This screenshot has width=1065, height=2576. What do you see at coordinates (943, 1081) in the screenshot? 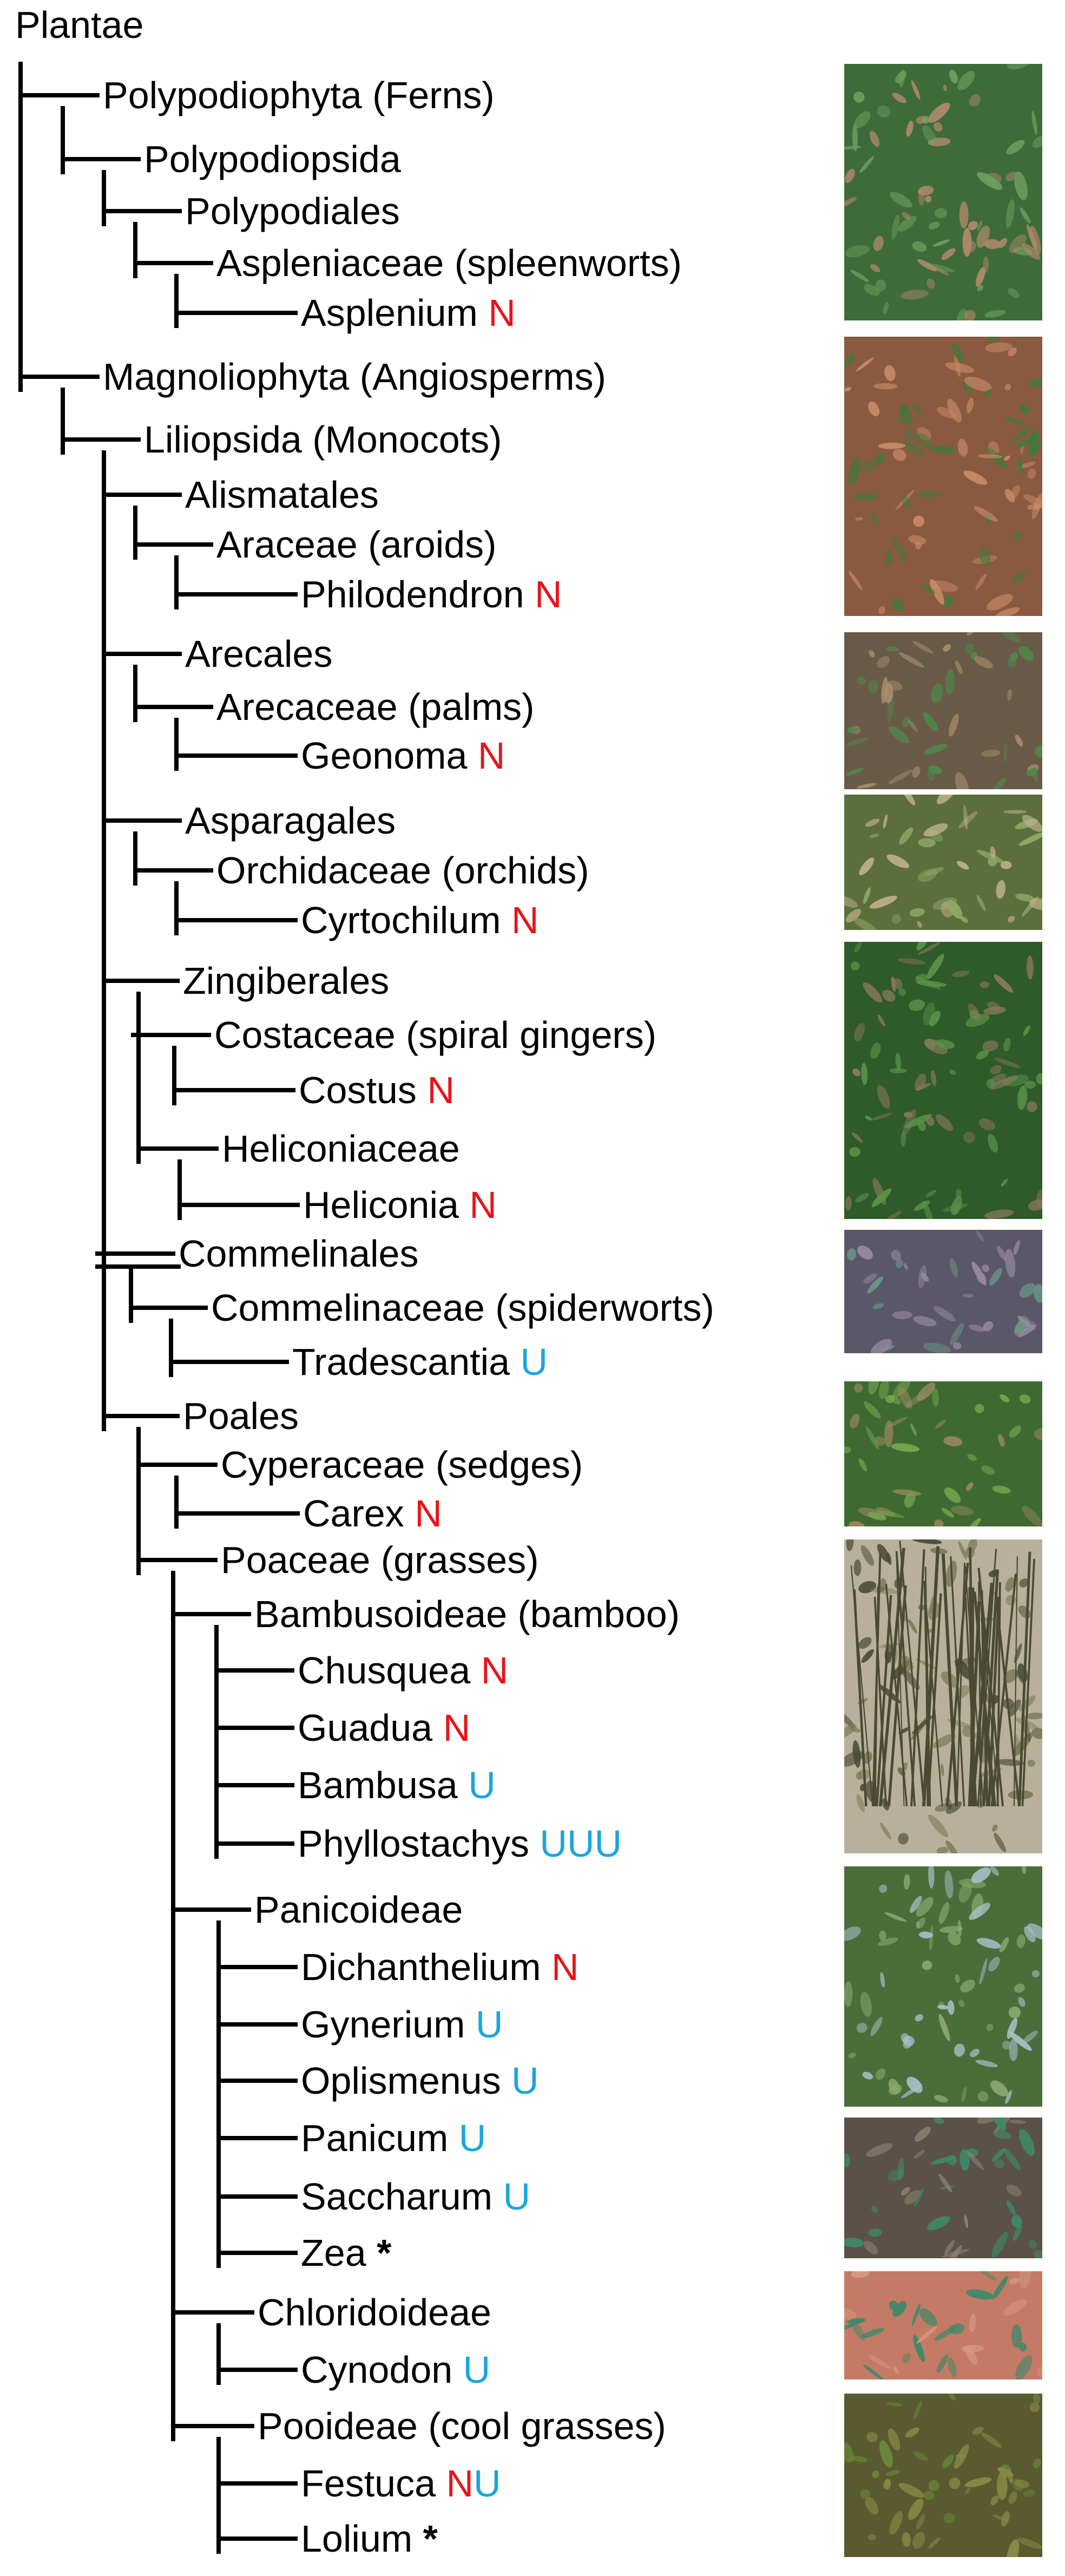
I see `photo-costus-heliconia` at bounding box center [943, 1081].